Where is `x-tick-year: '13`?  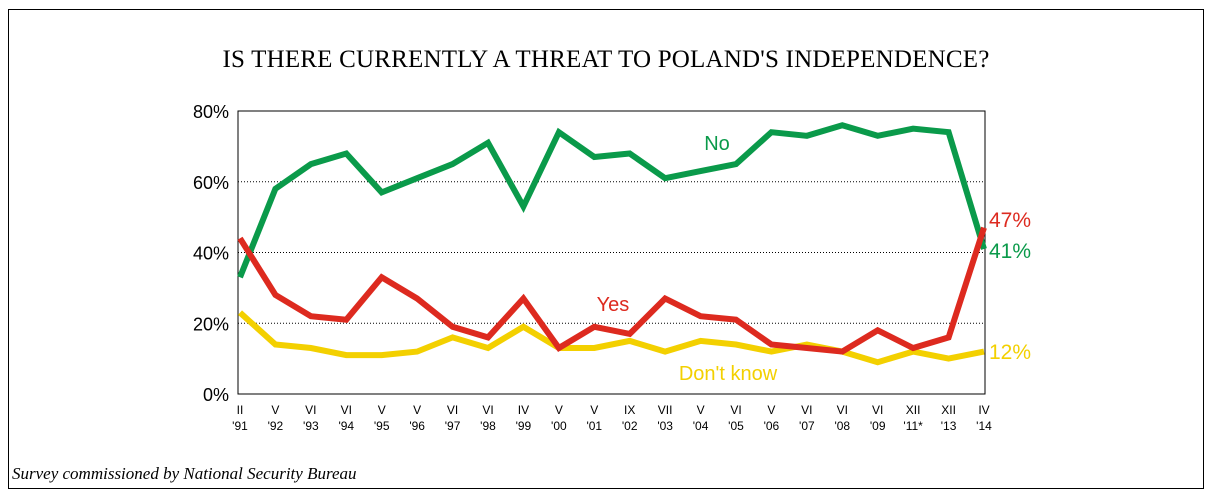 x-tick-year: '13 is located at coordinates (949, 426).